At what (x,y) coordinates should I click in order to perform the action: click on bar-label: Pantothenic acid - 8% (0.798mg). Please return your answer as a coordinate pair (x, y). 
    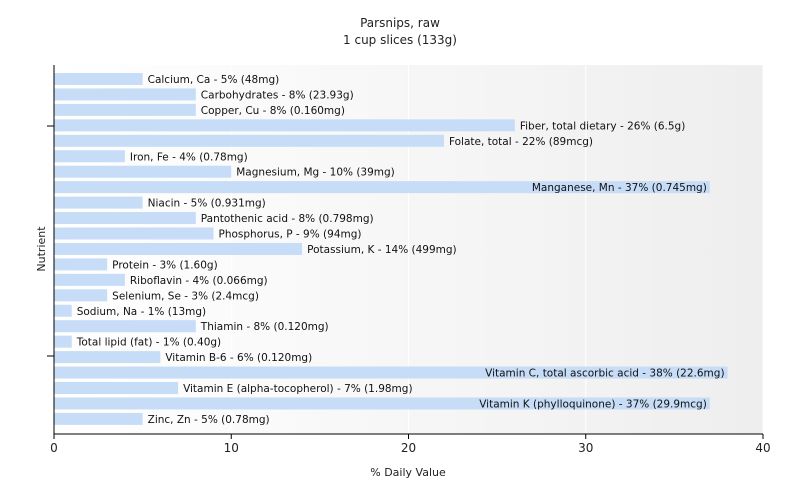
    Looking at the image, I should click on (287, 219).